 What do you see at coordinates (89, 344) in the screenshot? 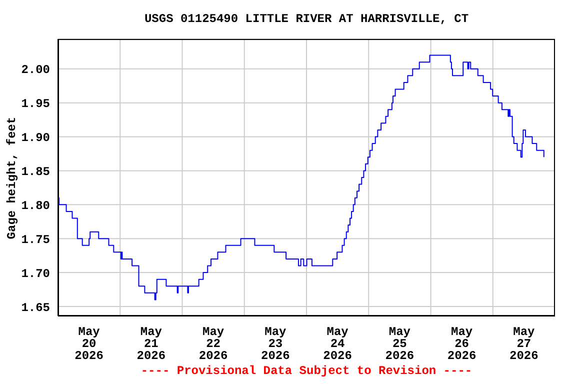
I see `x-tick-label: May 20 2026` at bounding box center [89, 344].